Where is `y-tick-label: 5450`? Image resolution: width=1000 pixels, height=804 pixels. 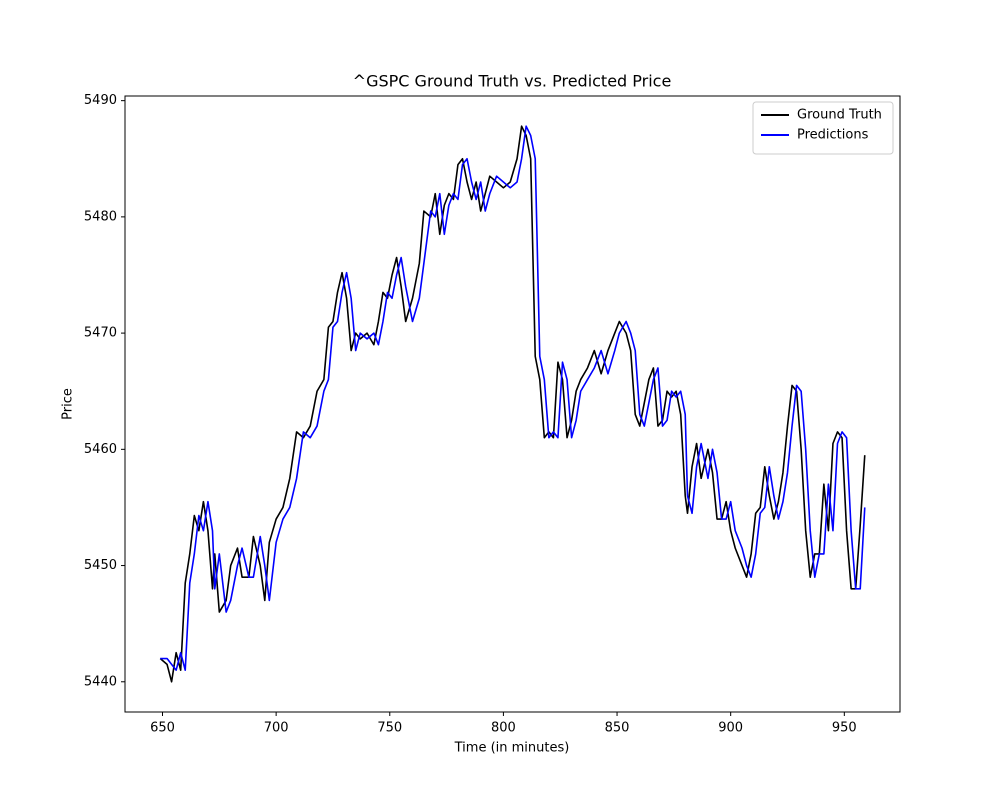 y-tick-label: 5450 is located at coordinates (100, 565).